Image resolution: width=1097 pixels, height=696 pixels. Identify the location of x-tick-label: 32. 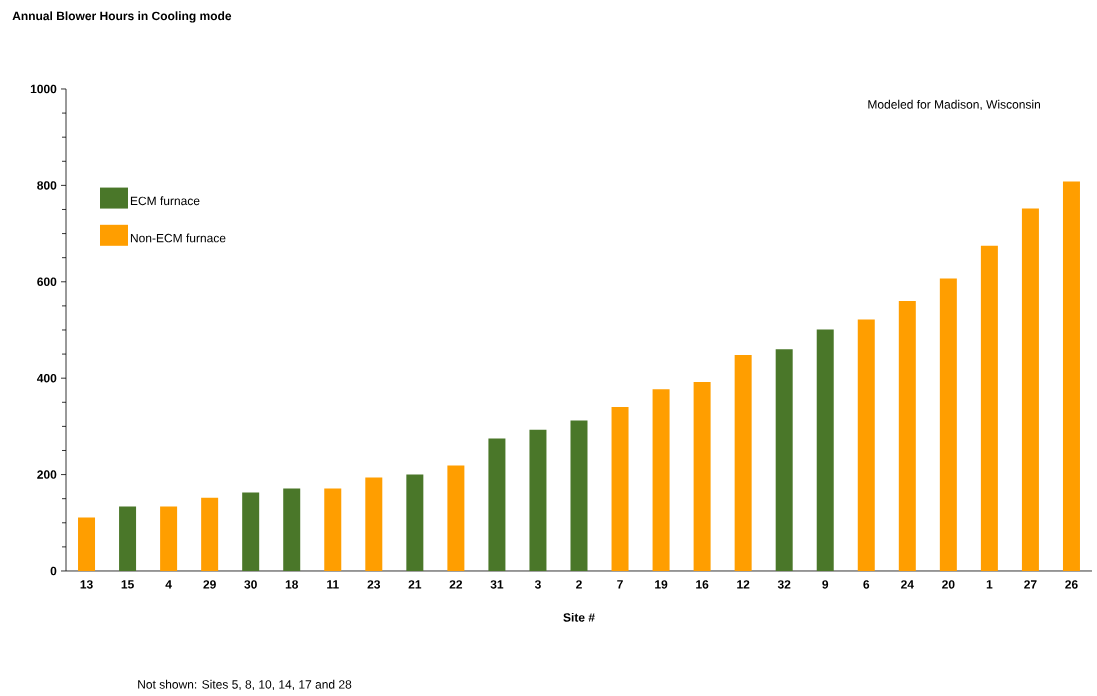
(784, 584).